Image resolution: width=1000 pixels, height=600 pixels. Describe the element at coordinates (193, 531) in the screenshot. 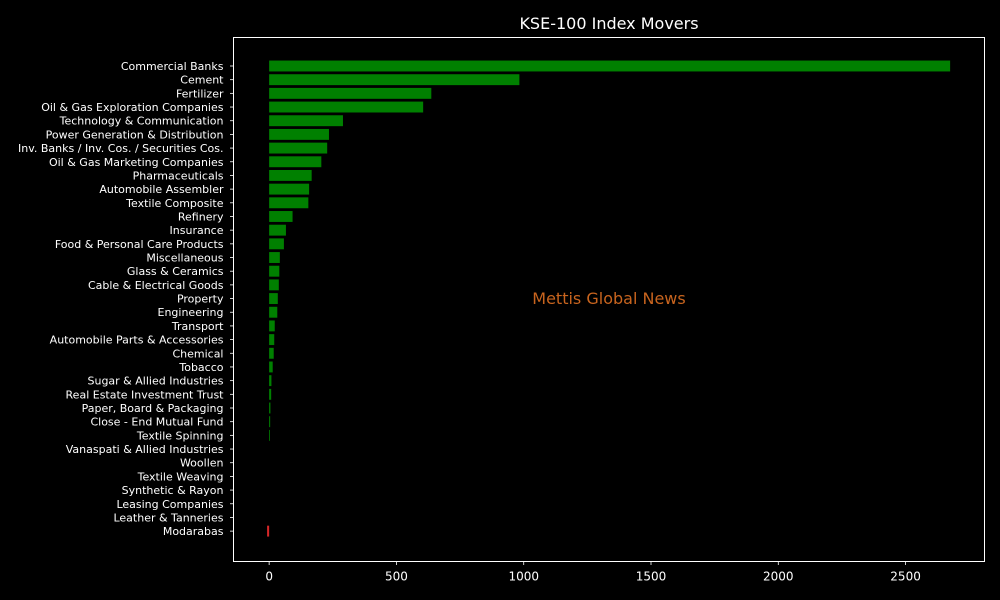

I see `category-label-34: Modarabas` at that location.